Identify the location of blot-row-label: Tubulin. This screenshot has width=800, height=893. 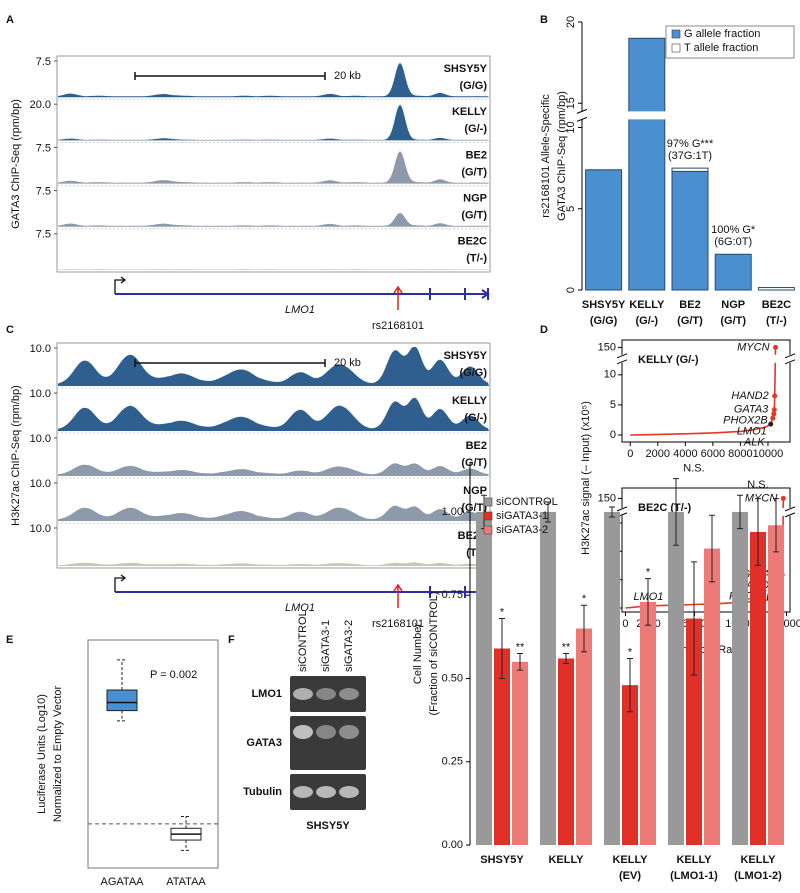
(262, 792).